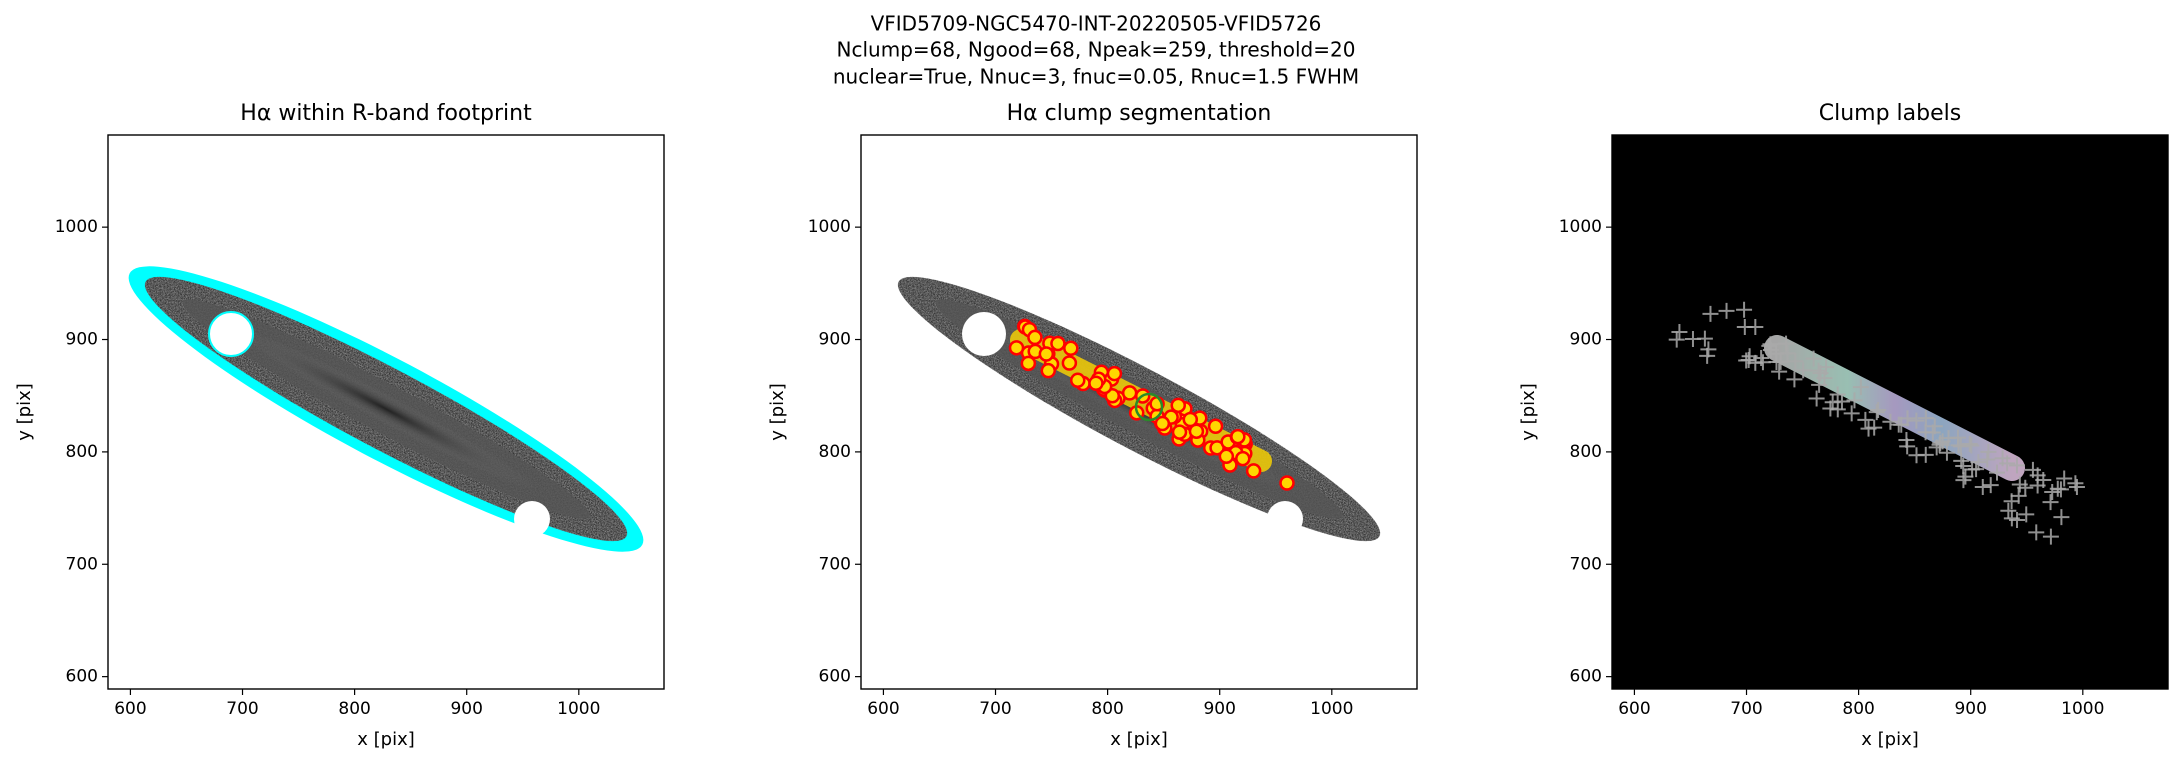 This screenshot has height=771, width=2181. What do you see at coordinates (1586, 564) in the screenshot?
I see `y-tick-label: 700` at bounding box center [1586, 564].